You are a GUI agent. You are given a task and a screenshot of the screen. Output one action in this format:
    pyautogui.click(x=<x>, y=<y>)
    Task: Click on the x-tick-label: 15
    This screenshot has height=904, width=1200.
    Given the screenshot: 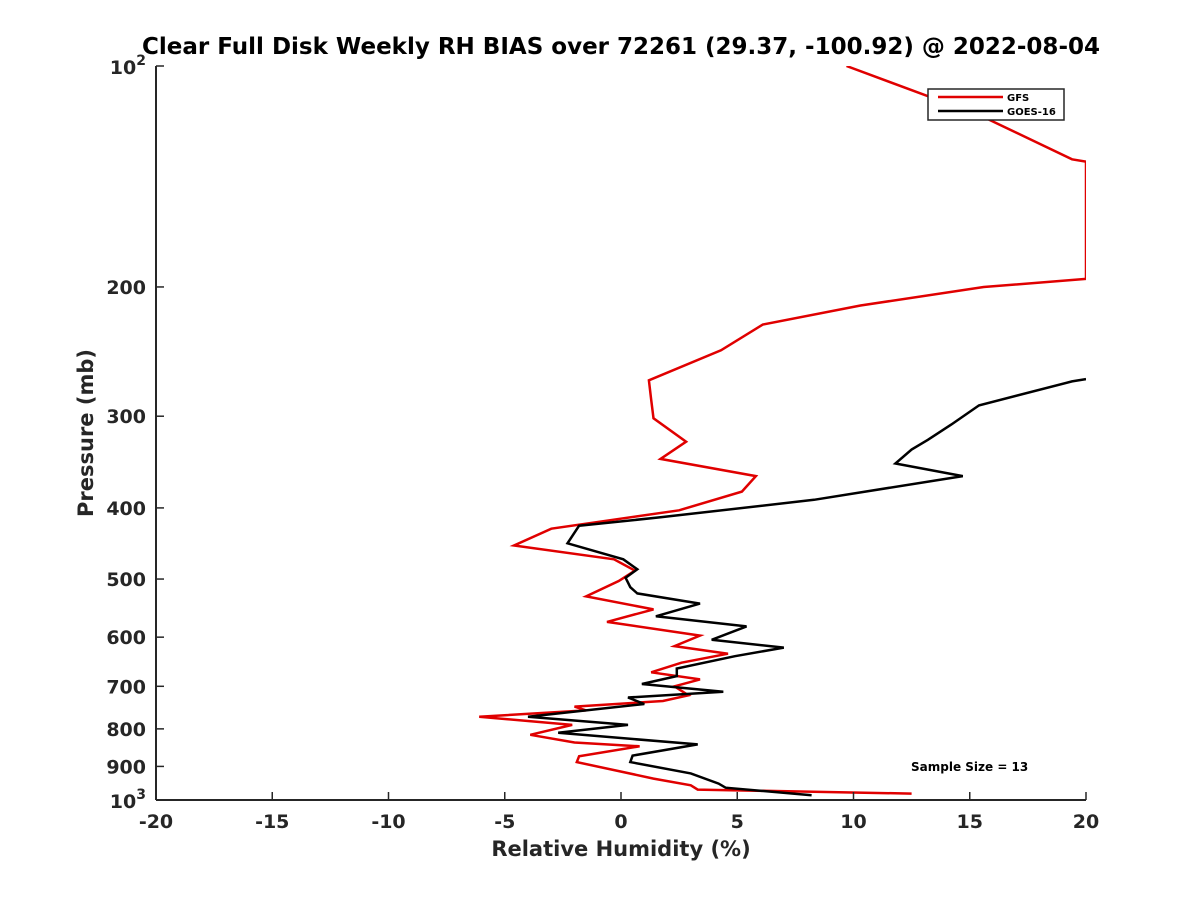 What is the action you would take?
    pyautogui.click(x=970, y=822)
    